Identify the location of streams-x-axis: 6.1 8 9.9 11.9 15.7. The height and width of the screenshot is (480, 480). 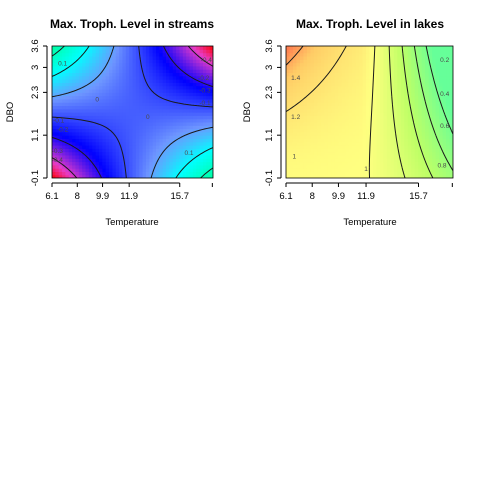
(129, 192).